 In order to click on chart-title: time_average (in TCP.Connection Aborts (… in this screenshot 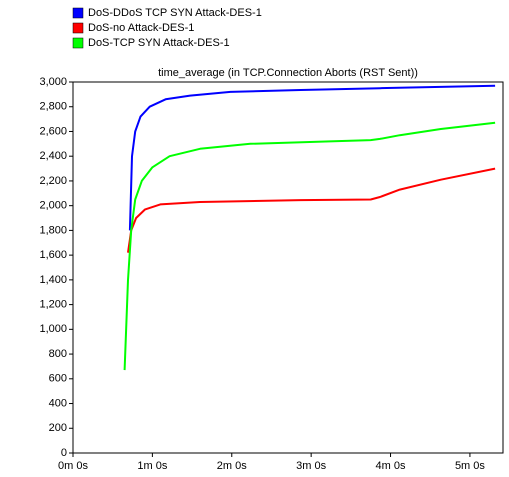, I will do `click(288, 73)`.